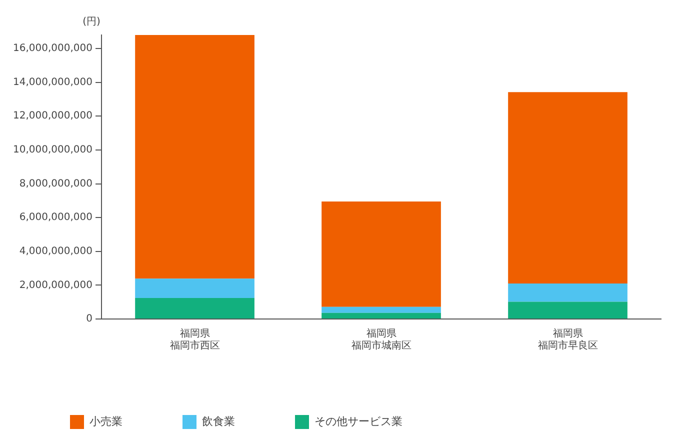 The width and height of the screenshot is (691, 444). Describe the element at coordinates (358, 421) in the screenshot. I see `legend-label: その他サービス業` at that location.